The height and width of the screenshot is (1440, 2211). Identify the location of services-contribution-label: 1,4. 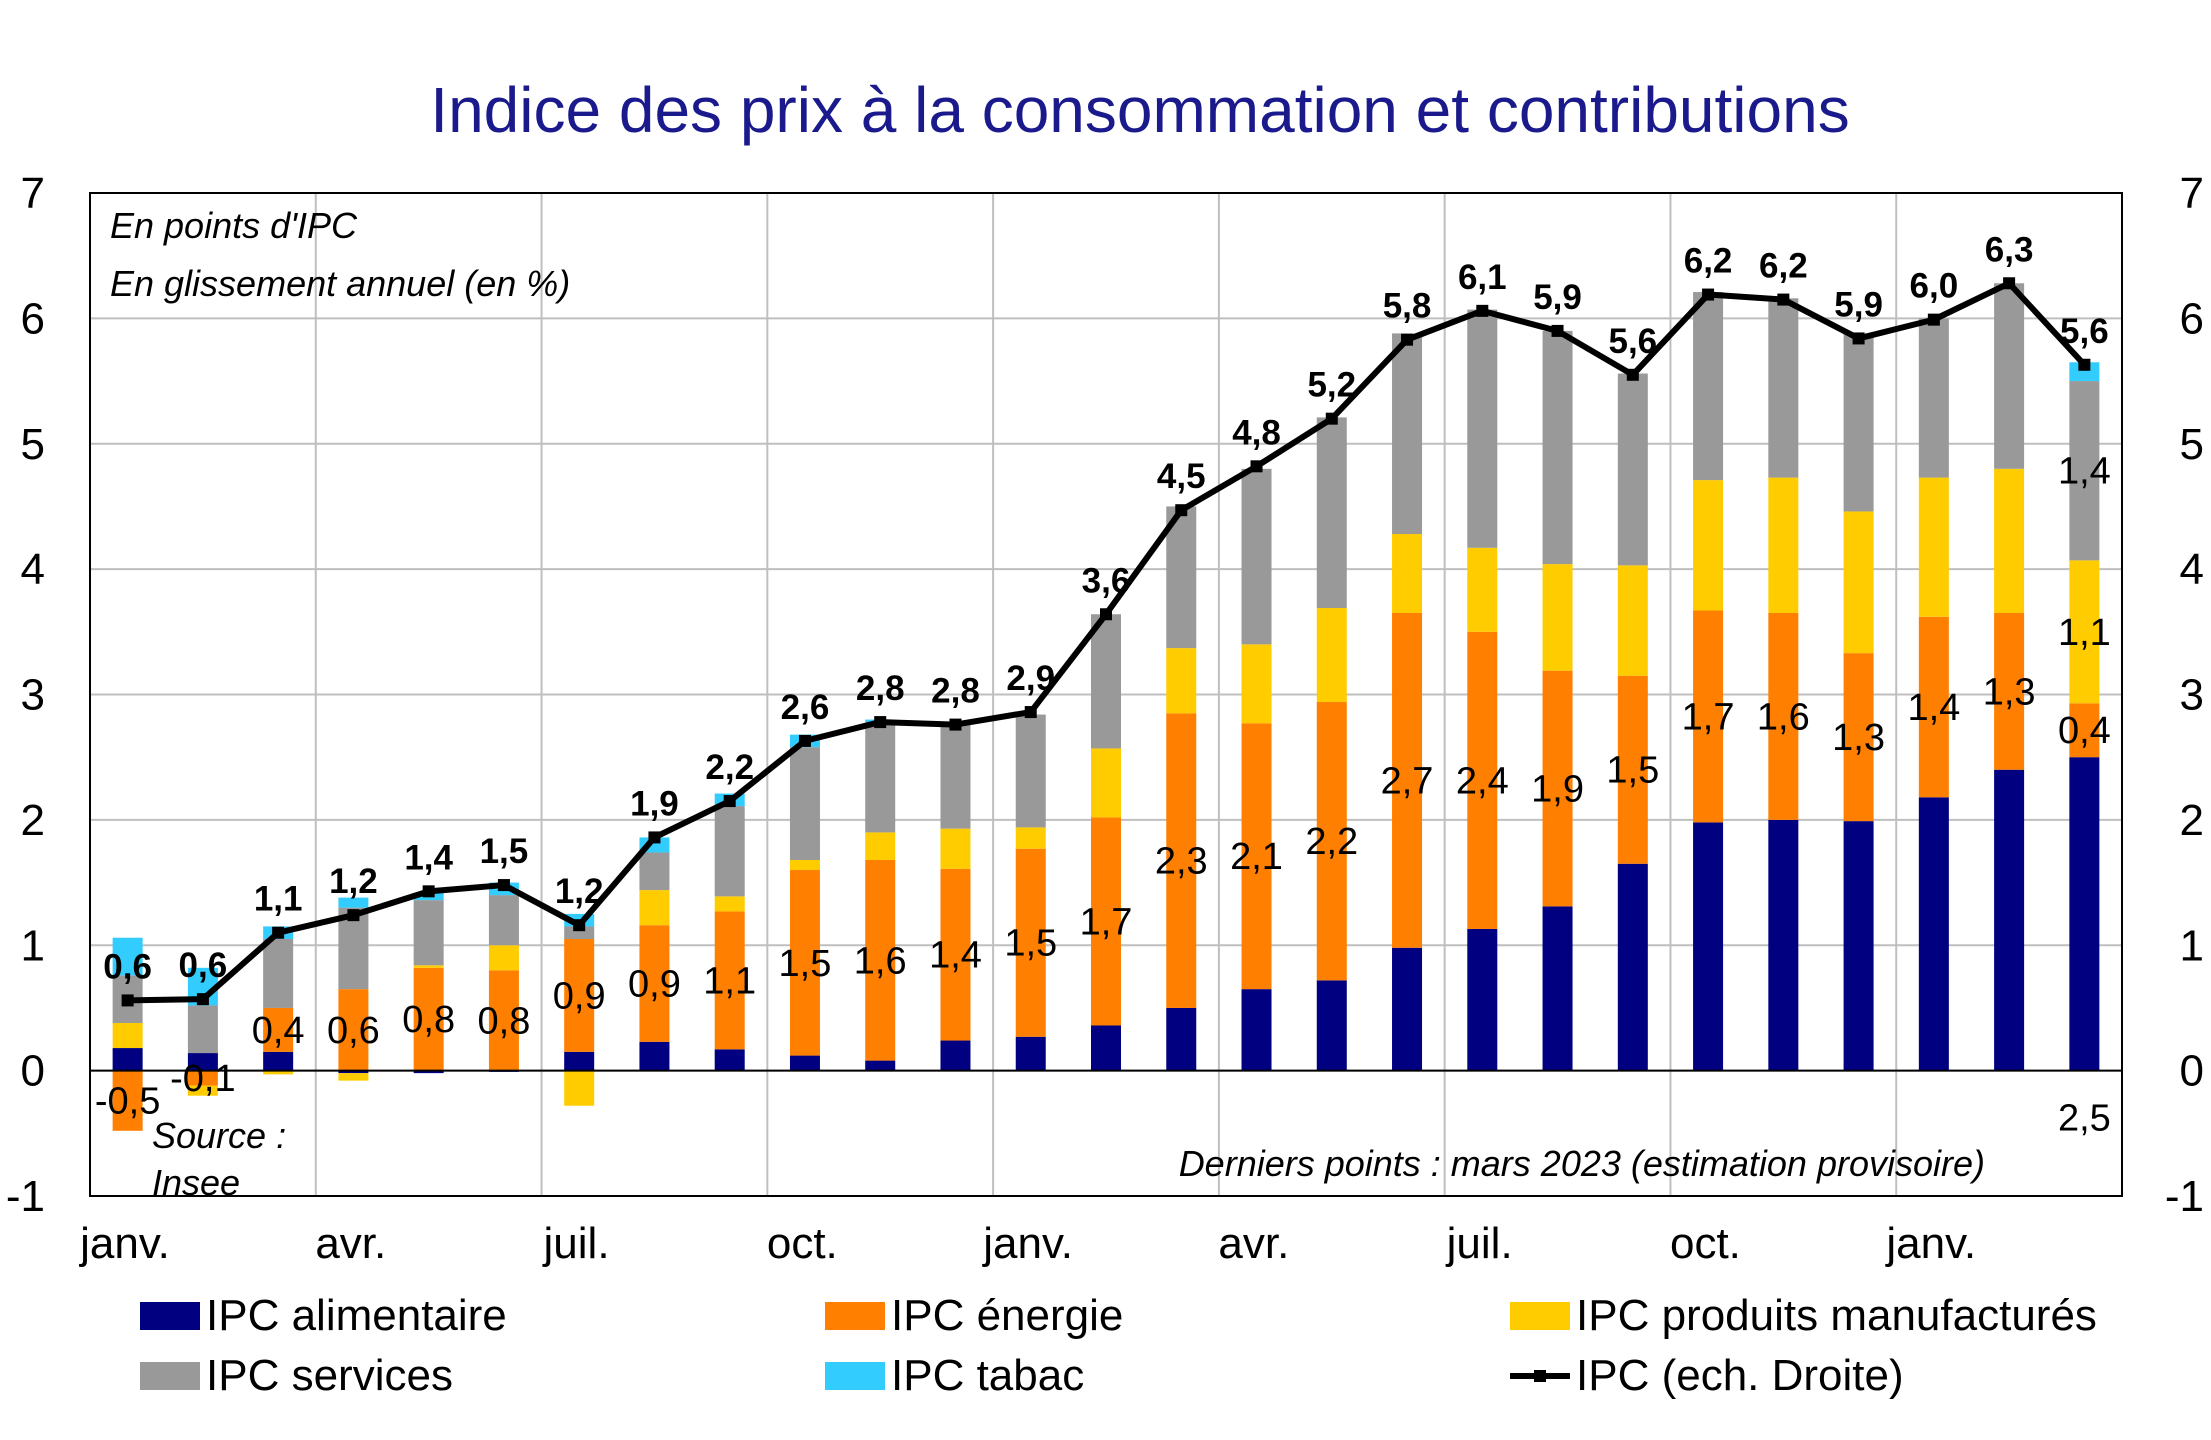
(2084, 472).